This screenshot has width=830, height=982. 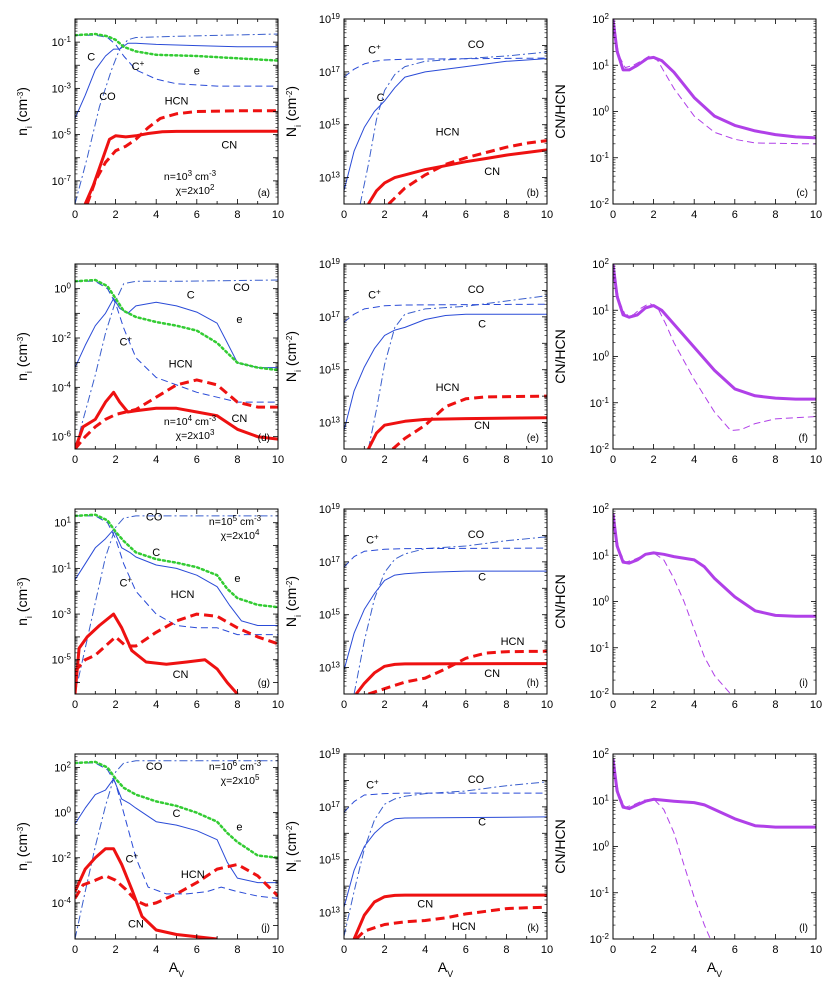 I want to click on y-tick-label: 10⁰, so click(x=62, y=812).